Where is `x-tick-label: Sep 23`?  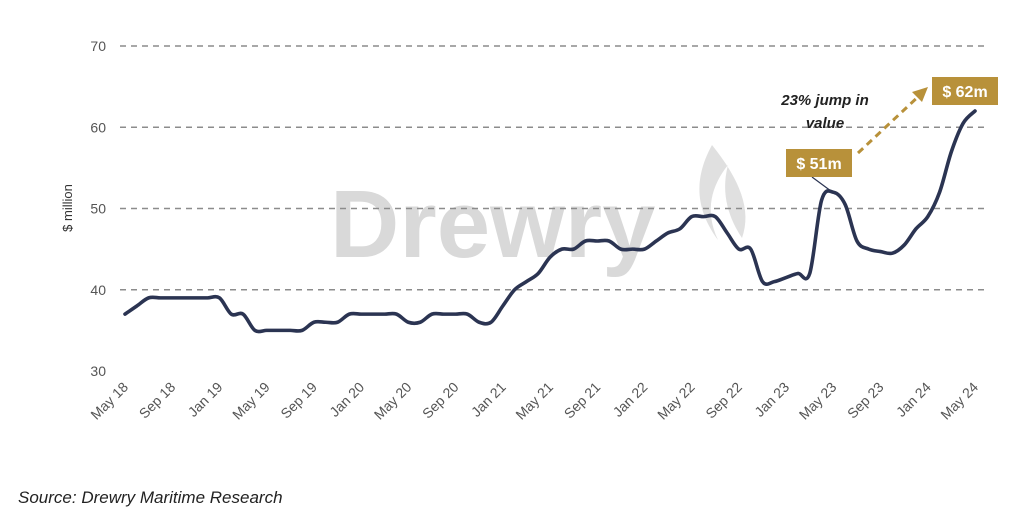
x-tick-label: Sep 23 is located at coordinates (865, 400).